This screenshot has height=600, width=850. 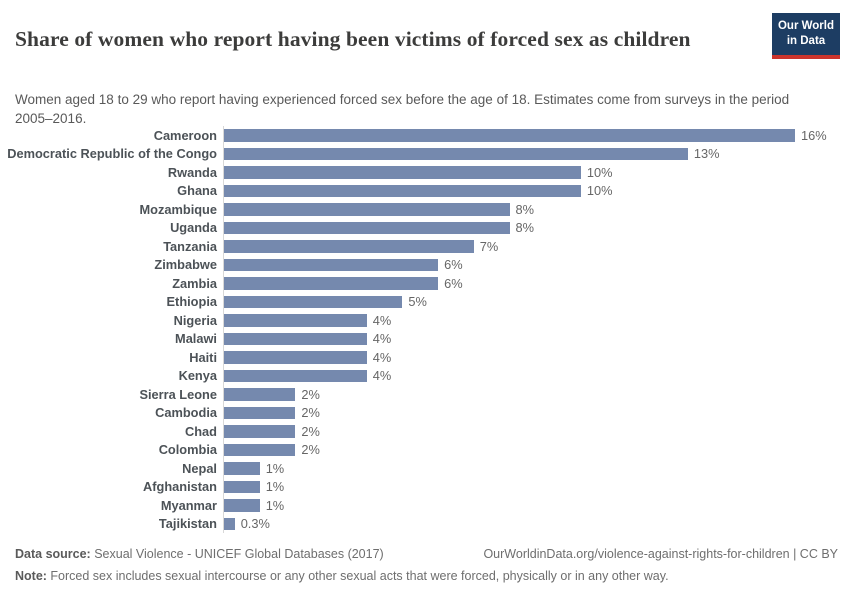 What do you see at coordinates (187, 450) in the screenshot?
I see `country-label: Colombia` at bounding box center [187, 450].